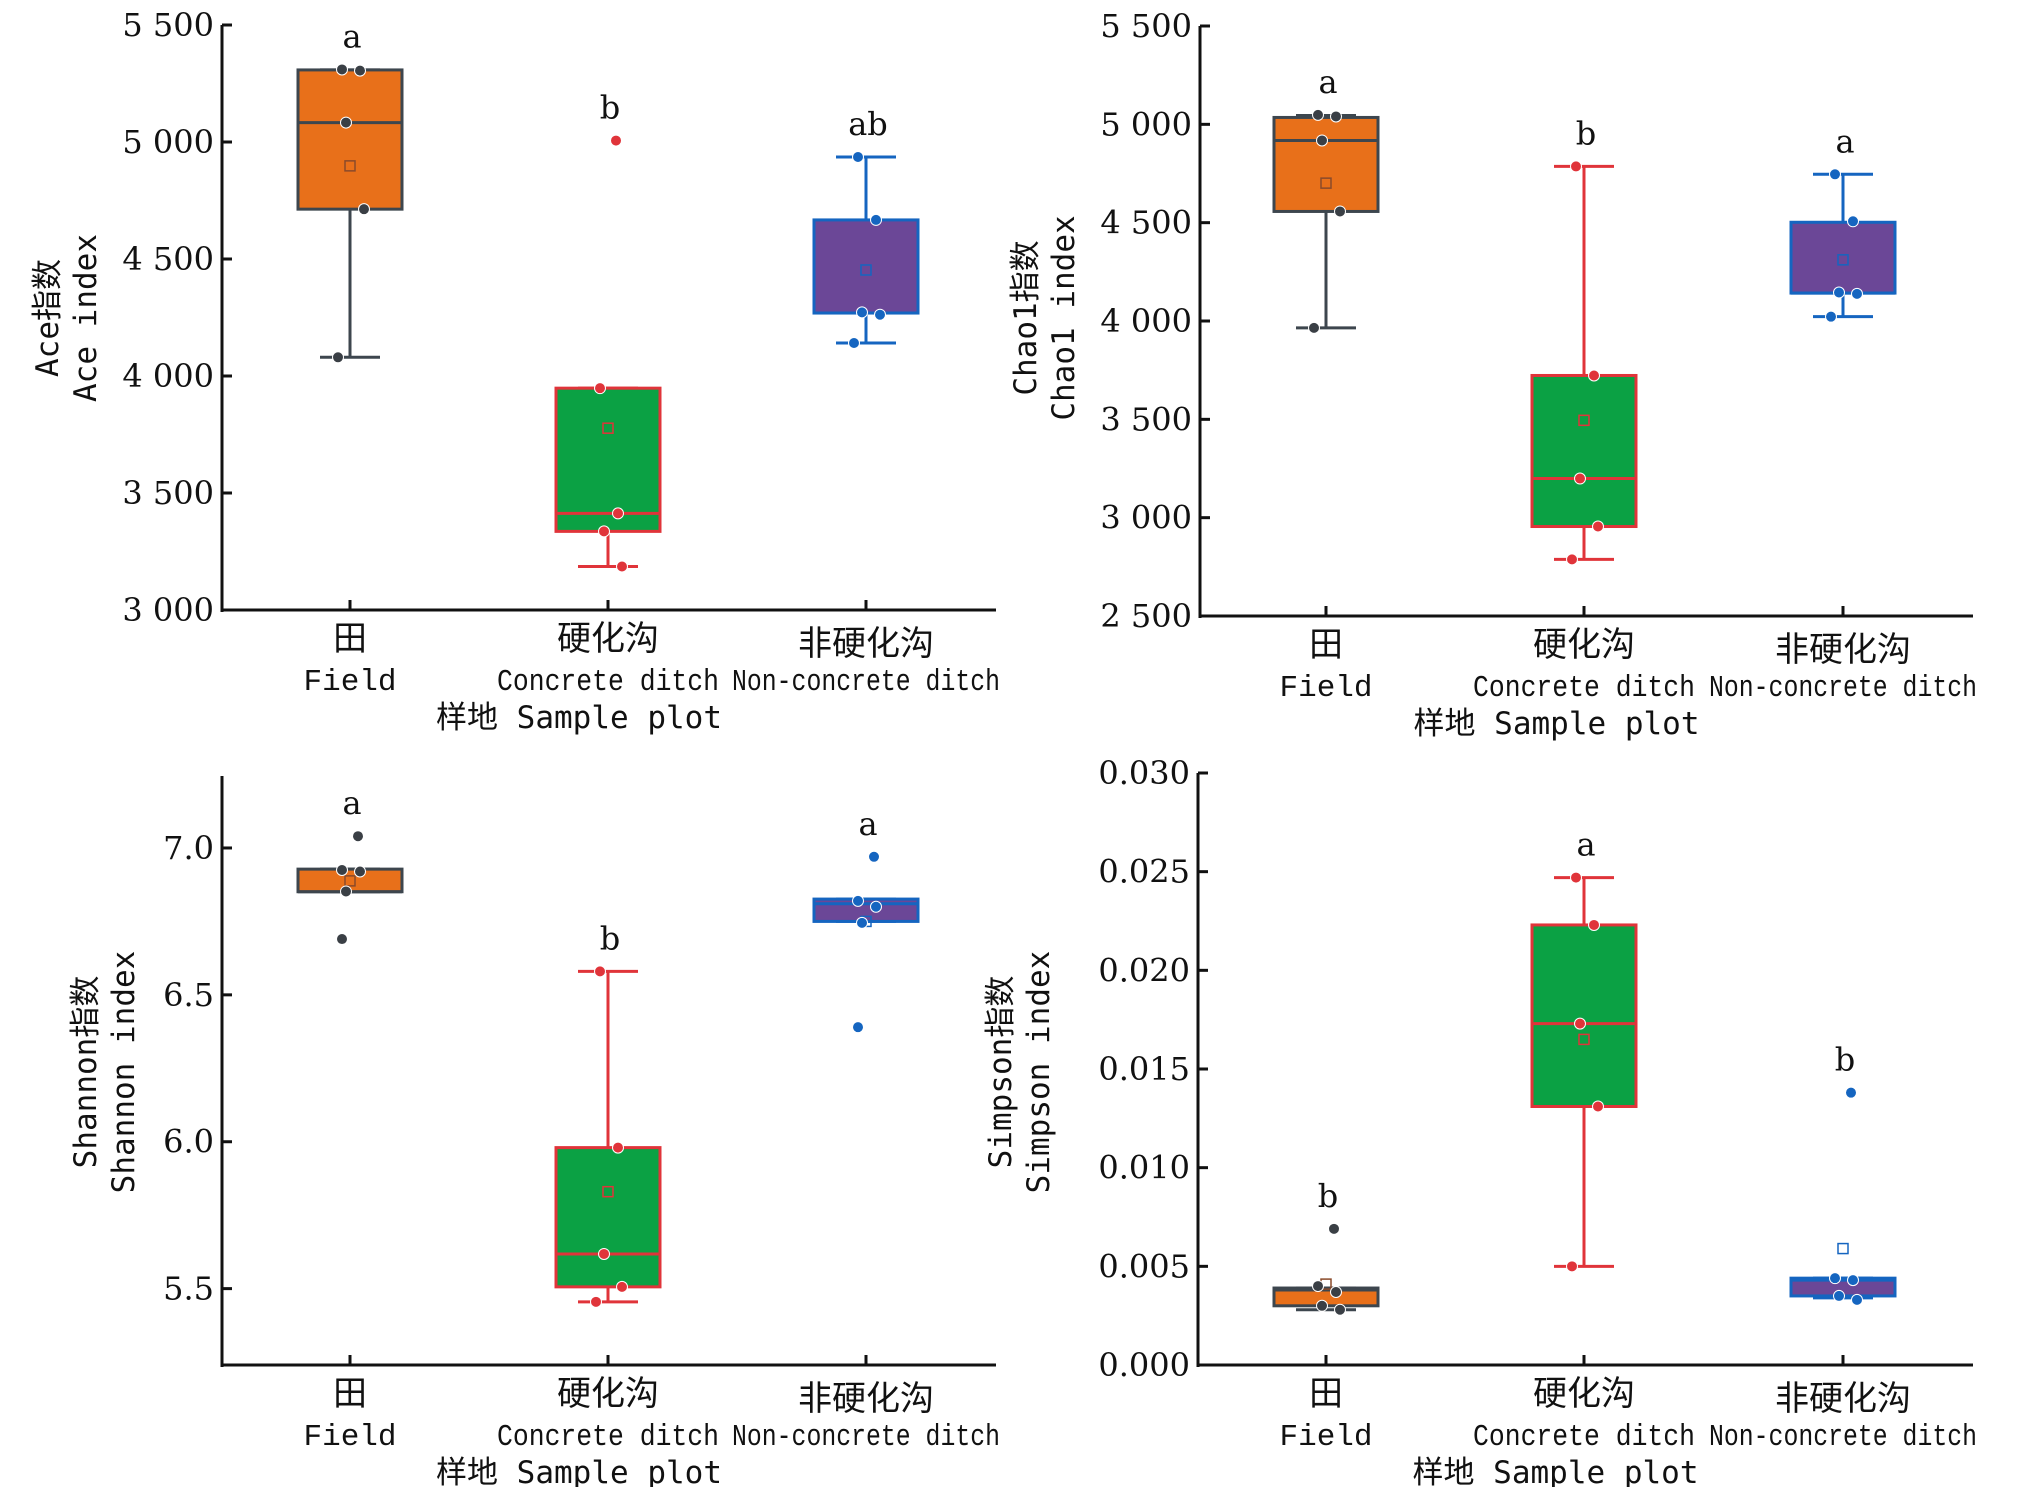 The height and width of the screenshot is (1487, 2022). What do you see at coordinates (1843, 688) in the screenshot?
I see `x-tick-label-en: Non-concrete ditch` at bounding box center [1843, 688].